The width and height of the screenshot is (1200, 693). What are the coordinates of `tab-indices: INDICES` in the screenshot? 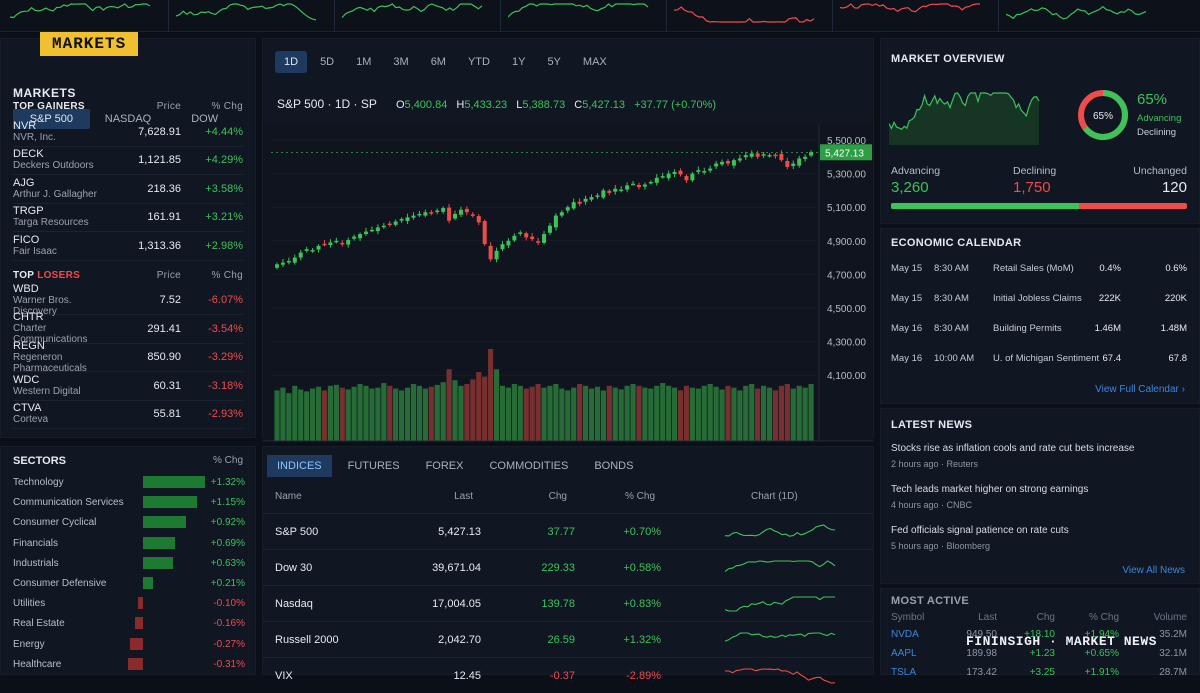 It's located at (299, 466).